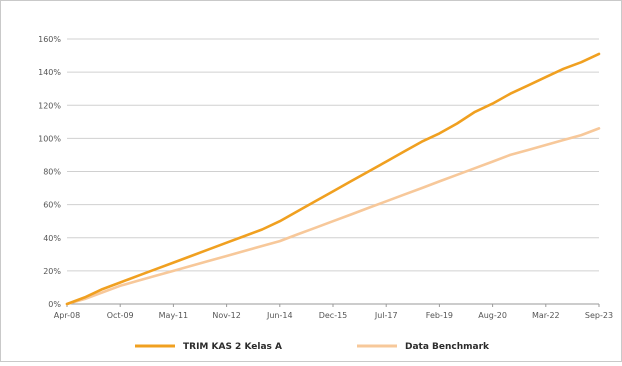 This screenshot has height=366, width=622. I want to click on y-tick-label: 40%, so click(52, 238).